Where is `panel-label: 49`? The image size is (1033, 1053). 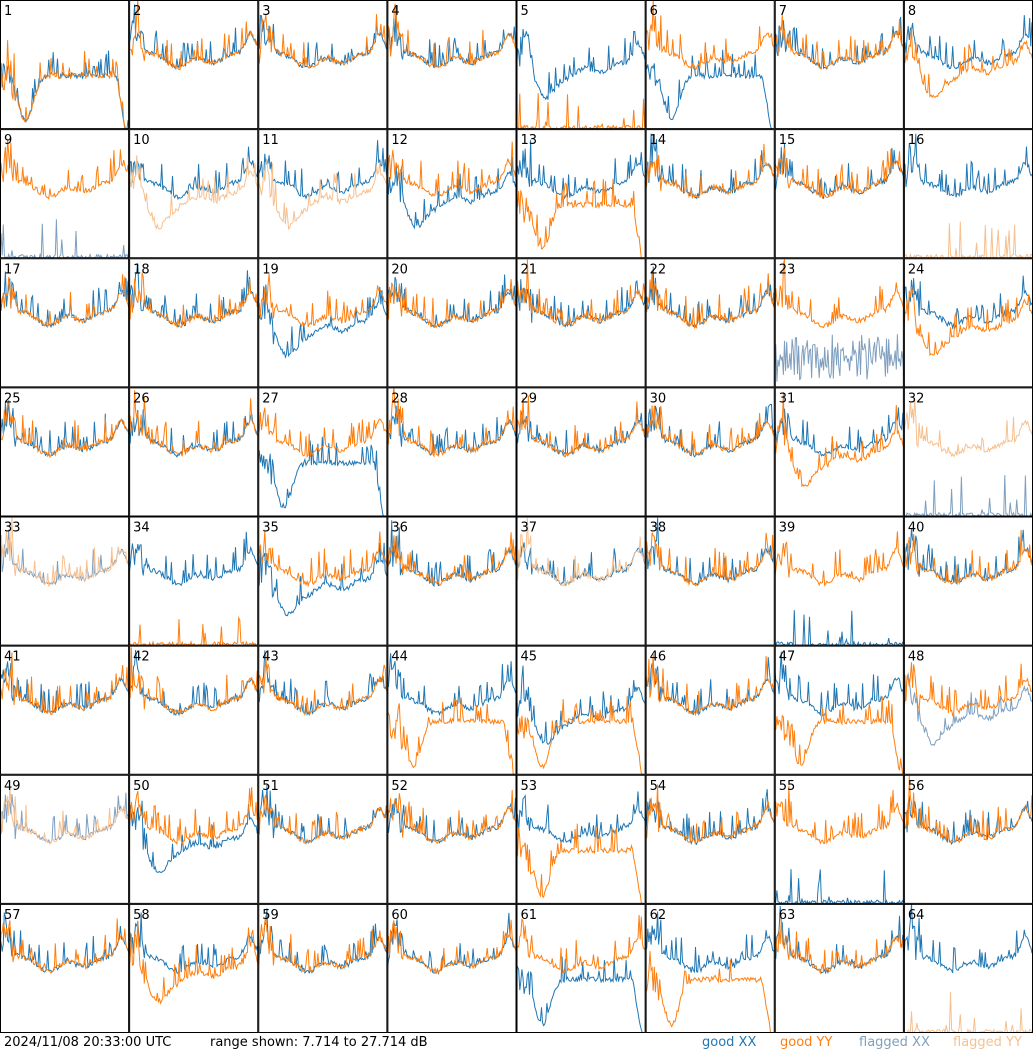 panel-label: 49 is located at coordinates (12, 786).